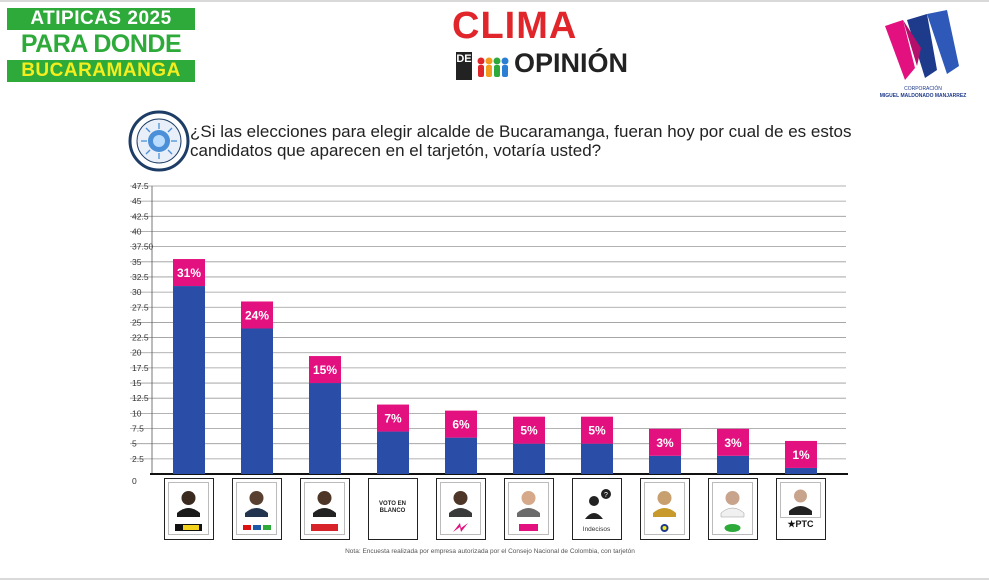  What do you see at coordinates (140, 186) in the screenshot?
I see `y-tick-label: 47.5` at bounding box center [140, 186].